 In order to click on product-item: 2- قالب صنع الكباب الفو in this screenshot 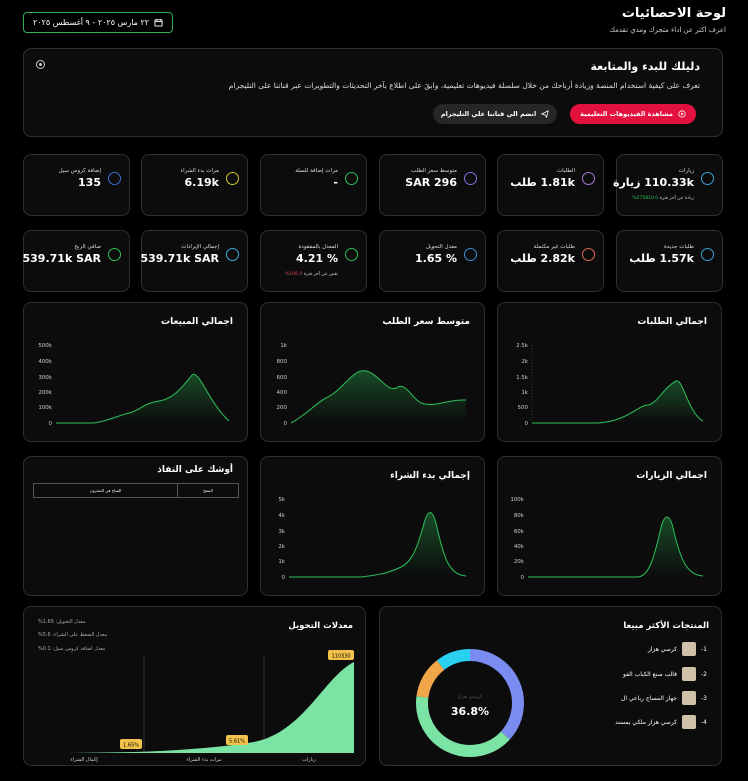, I will do `click(665, 674)`.